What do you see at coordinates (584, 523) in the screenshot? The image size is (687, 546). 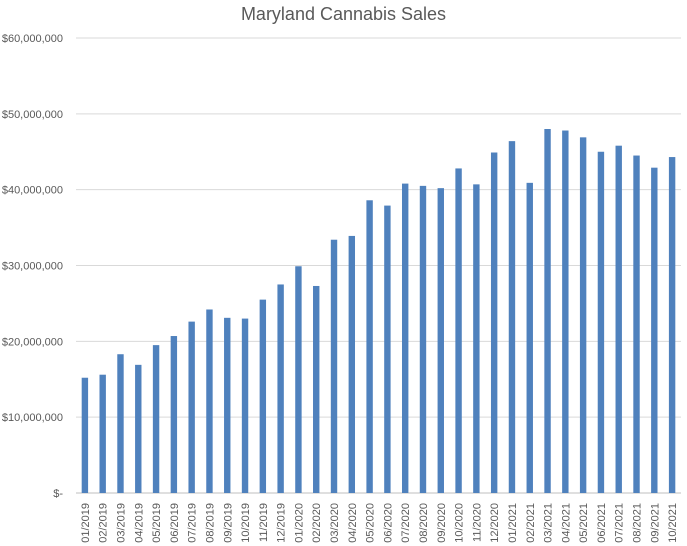 I see `x-tick-label: 05/2021` at bounding box center [584, 523].